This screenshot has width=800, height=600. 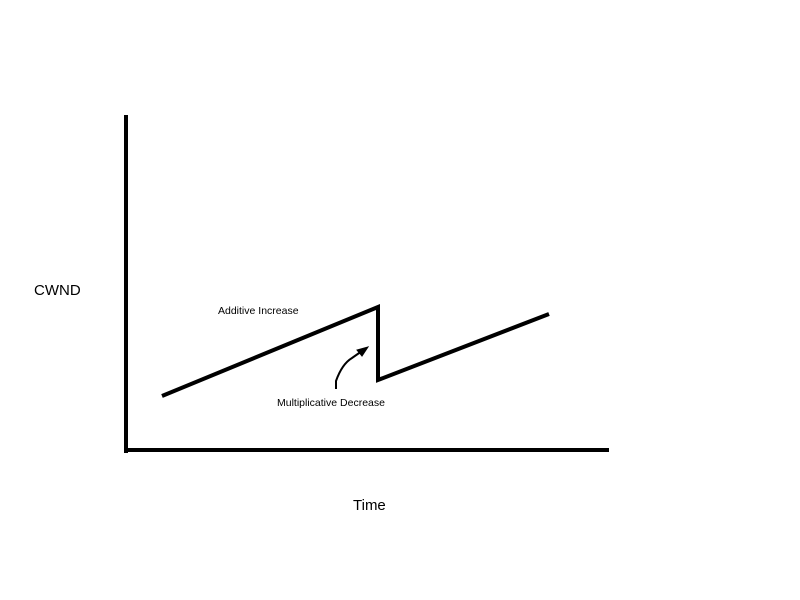 I want to click on cwnd-sawtooth-line, so click(x=355, y=351).